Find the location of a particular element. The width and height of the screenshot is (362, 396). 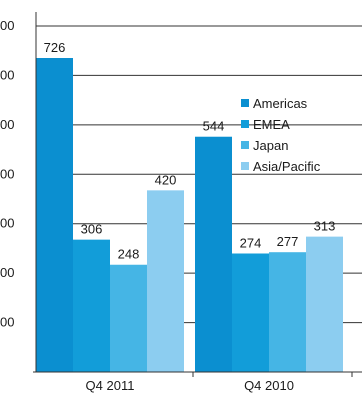

data-label: 726 is located at coordinates (55, 47).